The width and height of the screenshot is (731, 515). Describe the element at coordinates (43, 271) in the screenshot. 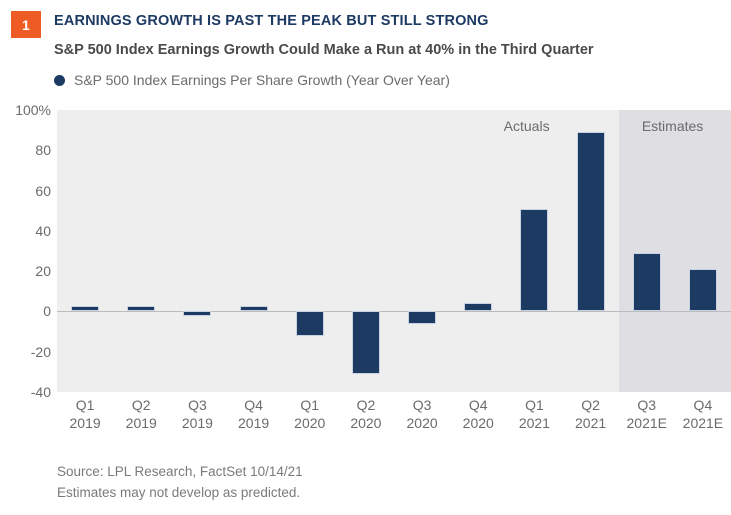

I see `y-axis-tick-label: 20` at that location.